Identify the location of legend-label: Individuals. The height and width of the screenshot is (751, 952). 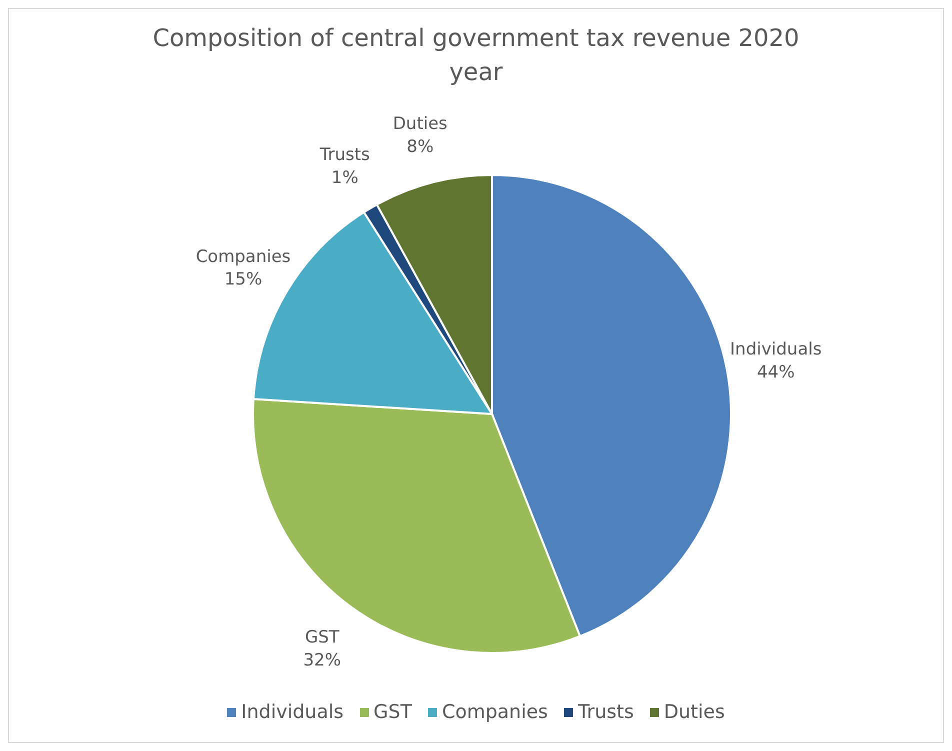
(292, 712).